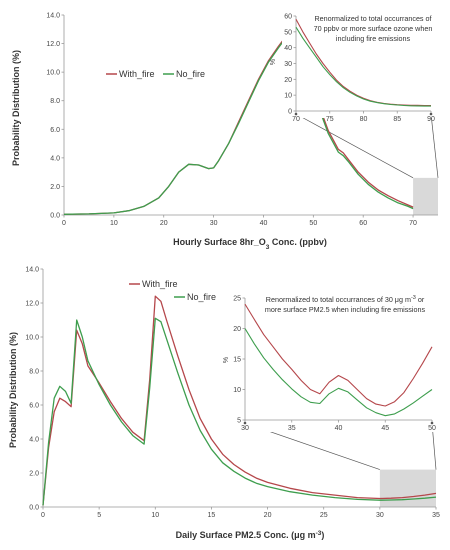  I want to click on series-line-with-fire, so click(338, 355).